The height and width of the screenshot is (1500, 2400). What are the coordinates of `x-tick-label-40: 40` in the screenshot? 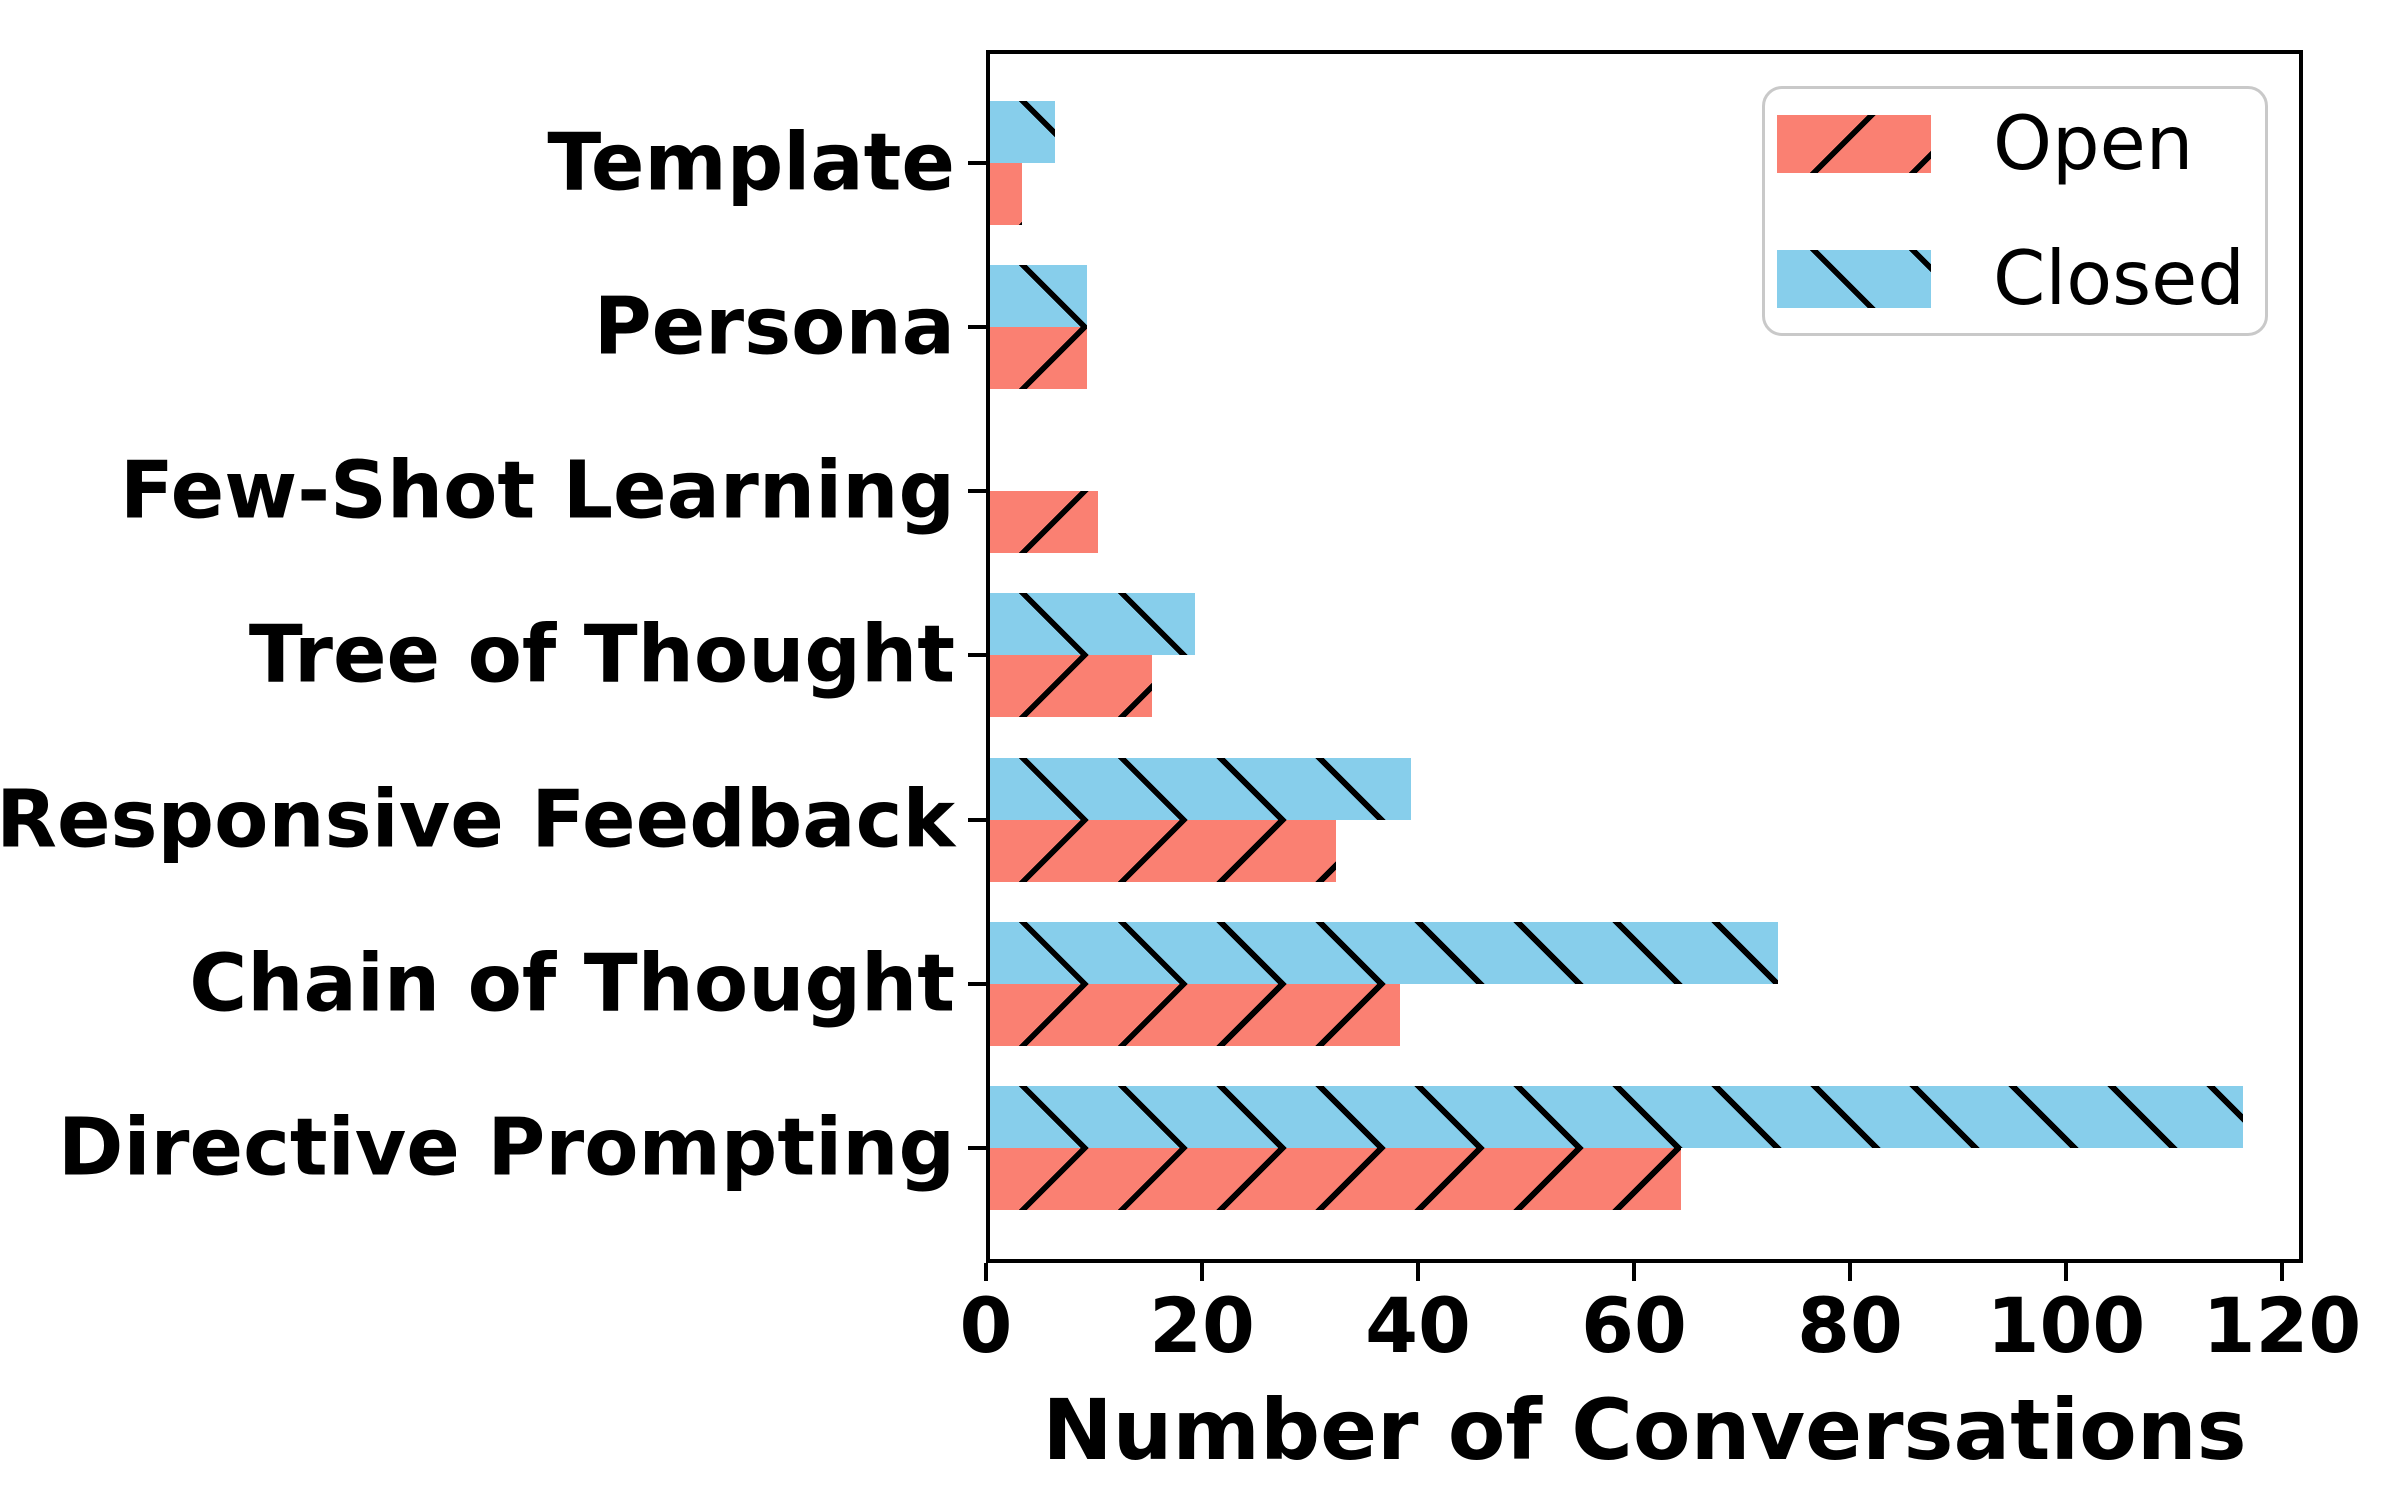 It's located at (1418, 1325).